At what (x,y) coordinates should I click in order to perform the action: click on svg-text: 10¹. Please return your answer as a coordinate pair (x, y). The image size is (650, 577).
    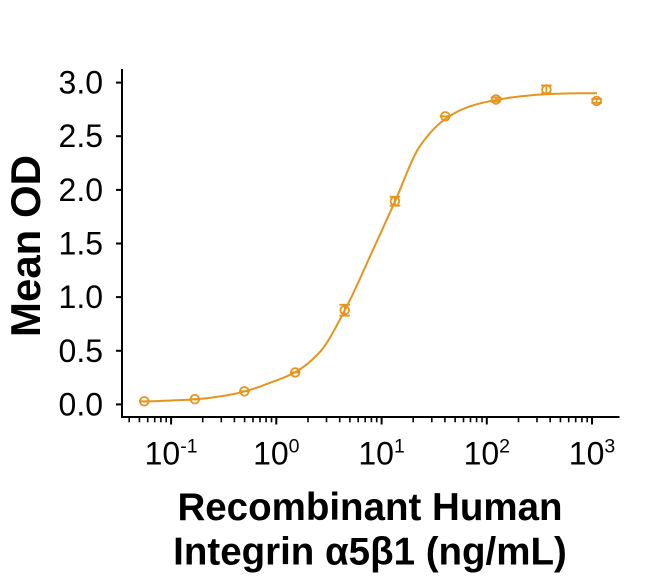
    Looking at the image, I should click on (381, 454).